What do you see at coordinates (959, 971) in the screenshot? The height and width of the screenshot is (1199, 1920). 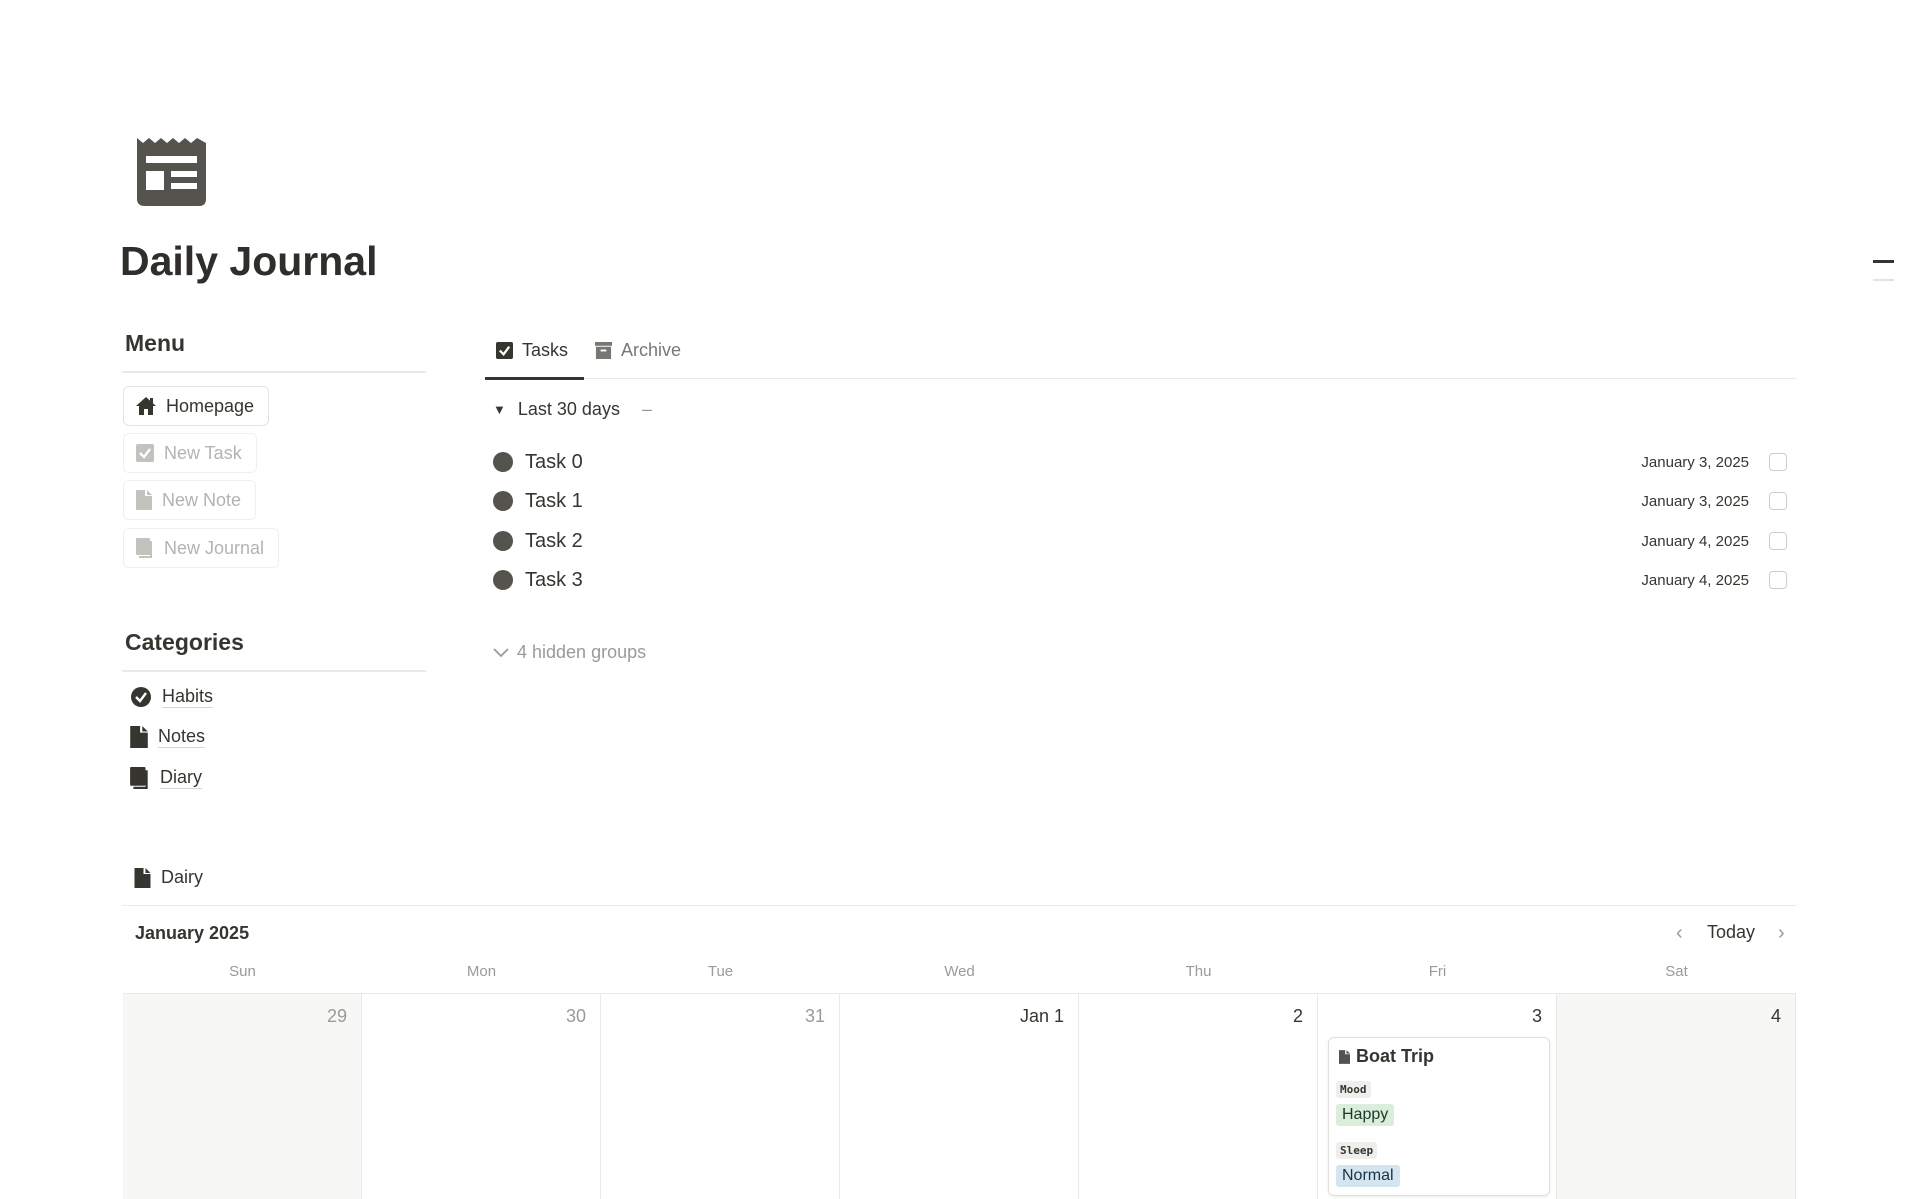 I see `weekday-header: Wed` at bounding box center [959, 971].